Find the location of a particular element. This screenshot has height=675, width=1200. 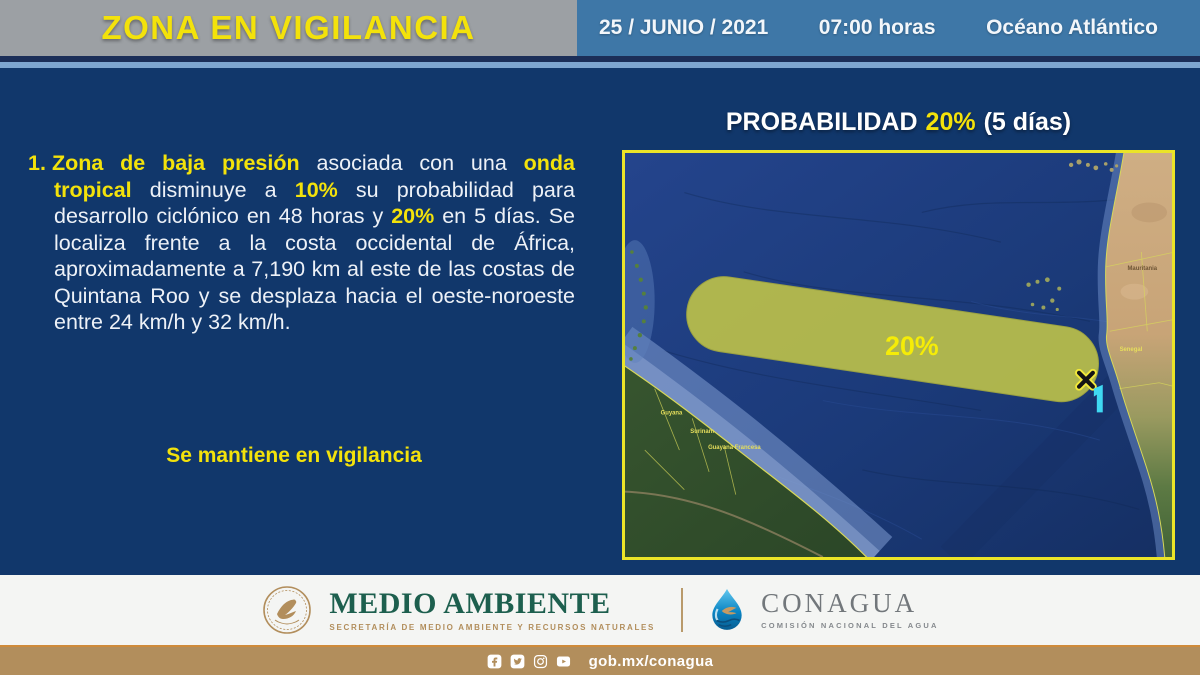

map-label-mauritania: Mauritania is located at coordinates (1142, 269).